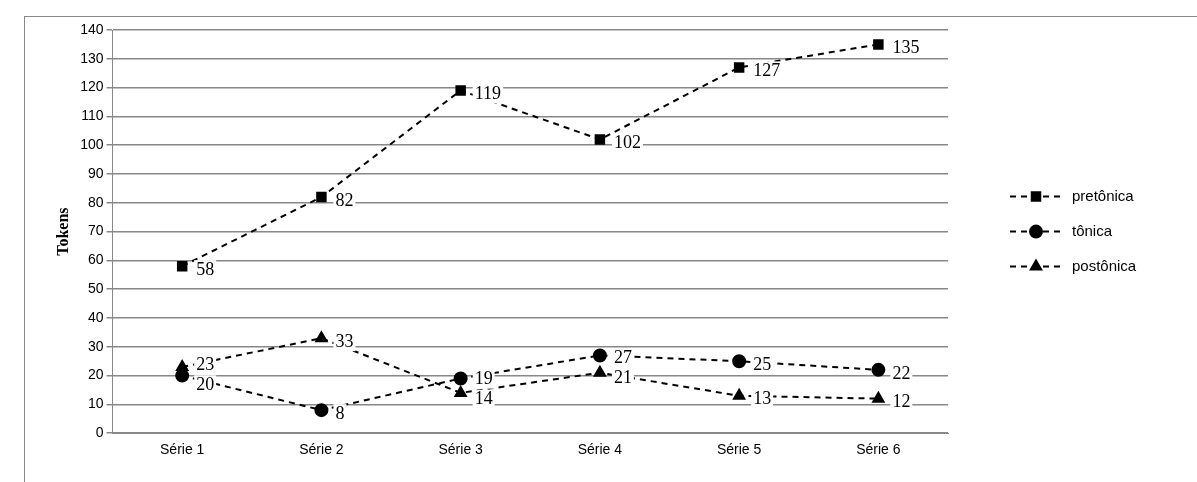 The image size is (1197, 482). Describe the element at coordinates (1092, 230) in the screenshot. I see `legend-label: tônica` at that location.